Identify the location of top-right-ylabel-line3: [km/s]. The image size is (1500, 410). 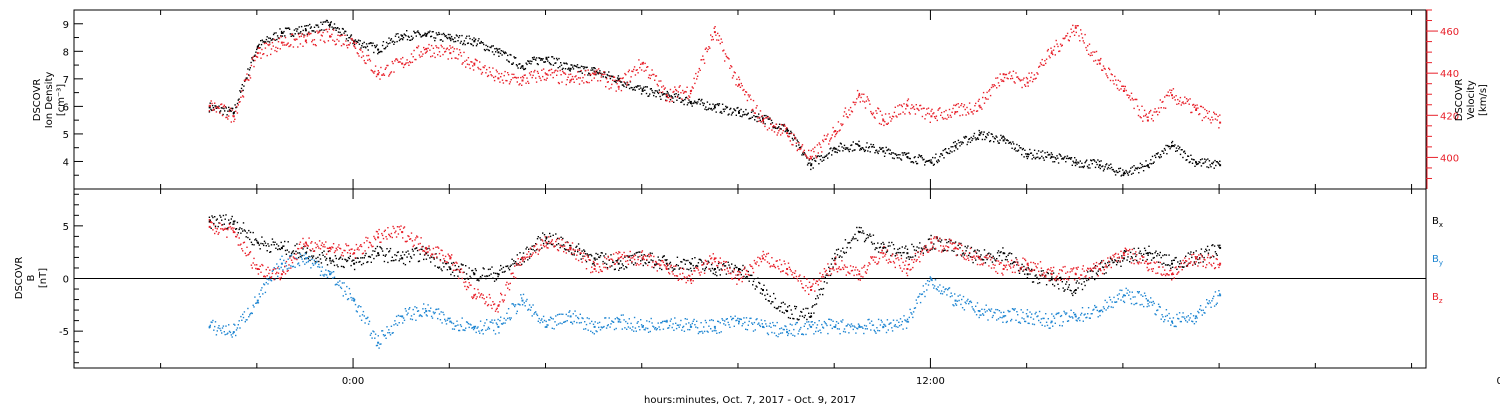
(1483, 100).